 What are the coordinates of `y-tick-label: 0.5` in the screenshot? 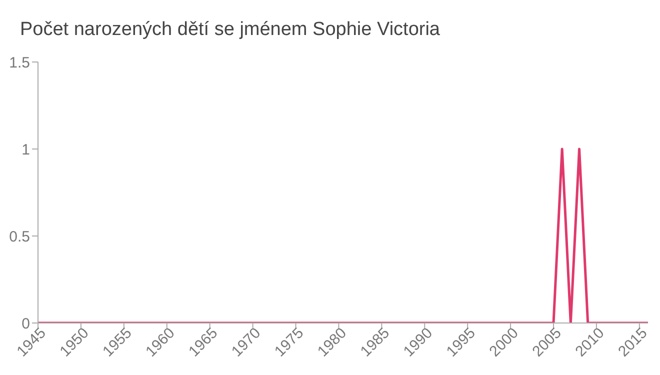 It's located at (19, 237).